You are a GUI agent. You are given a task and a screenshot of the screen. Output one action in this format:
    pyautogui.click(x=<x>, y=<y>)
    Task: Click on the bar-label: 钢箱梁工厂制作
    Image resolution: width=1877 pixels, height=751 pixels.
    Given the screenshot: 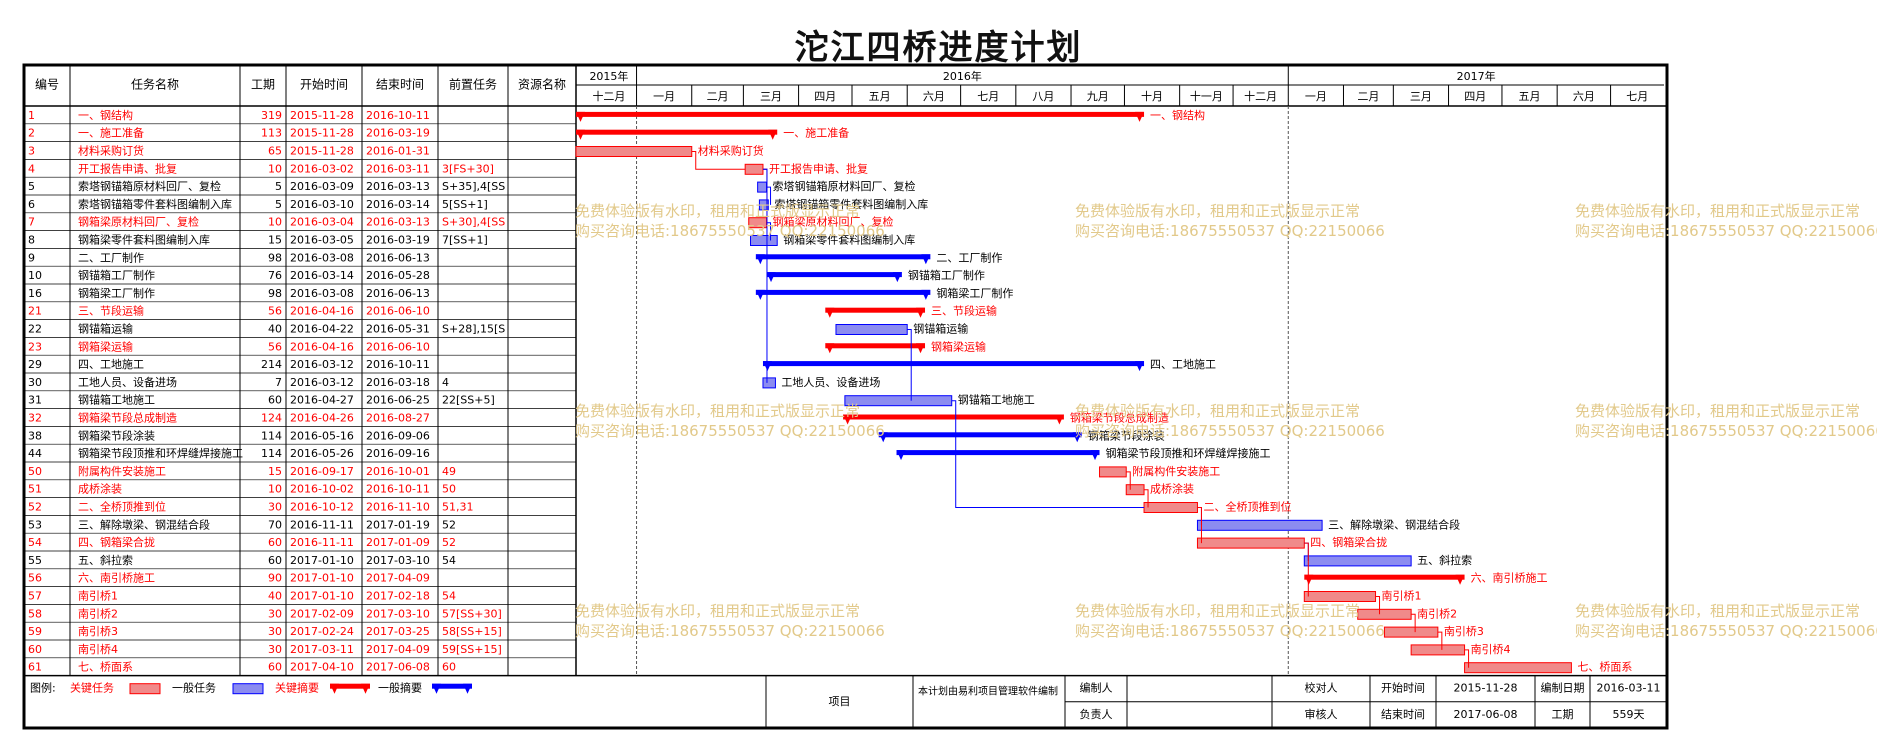 What is the action you would take?
    pyautogui.click(x=974, y=293)
    